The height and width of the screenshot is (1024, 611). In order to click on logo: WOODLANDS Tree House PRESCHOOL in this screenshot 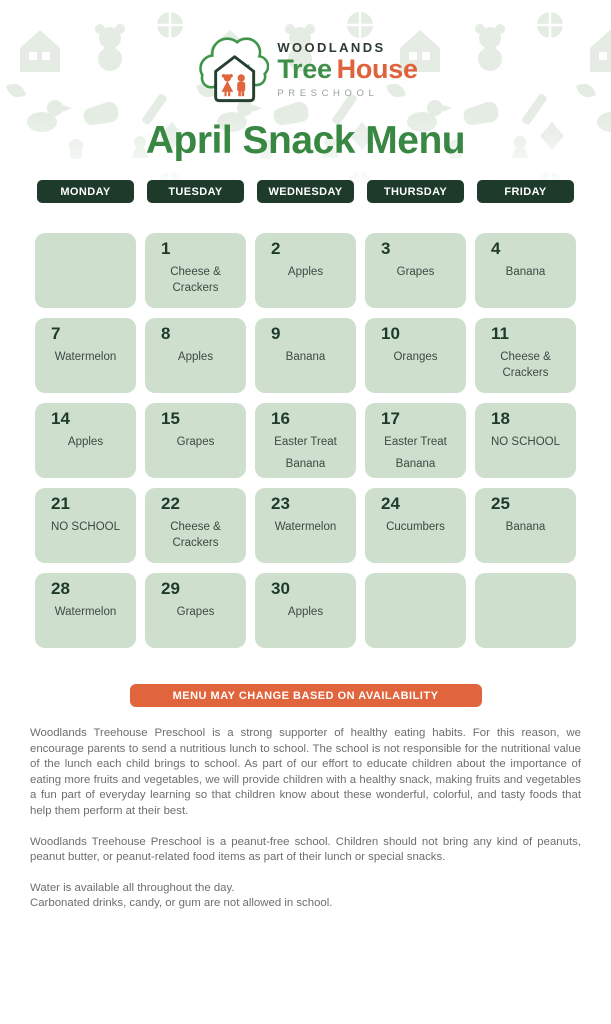, I will do `click(305, 55)`.